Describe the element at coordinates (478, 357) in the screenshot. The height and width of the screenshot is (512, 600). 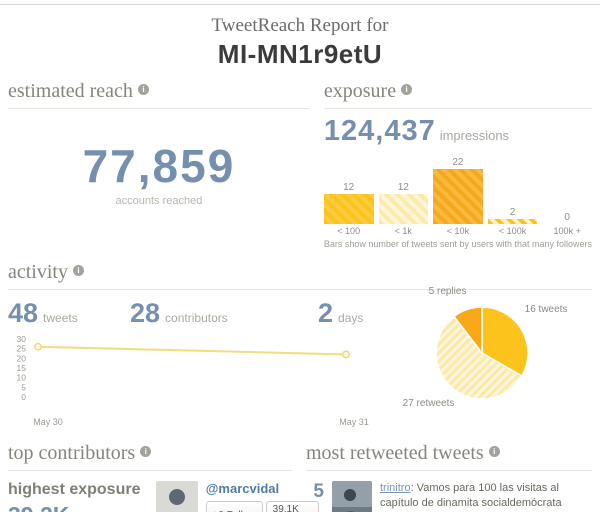
I see `pie-slice-retweets` at that location.